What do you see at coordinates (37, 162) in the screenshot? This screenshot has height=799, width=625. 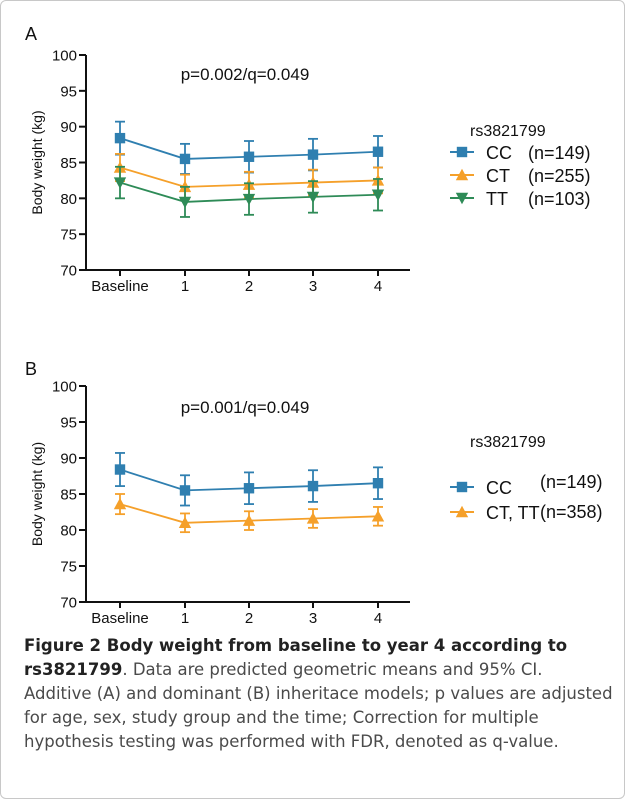 I see `panel-a-y-axis-label: Body weight (kg)` at bounding box center [37, 162].